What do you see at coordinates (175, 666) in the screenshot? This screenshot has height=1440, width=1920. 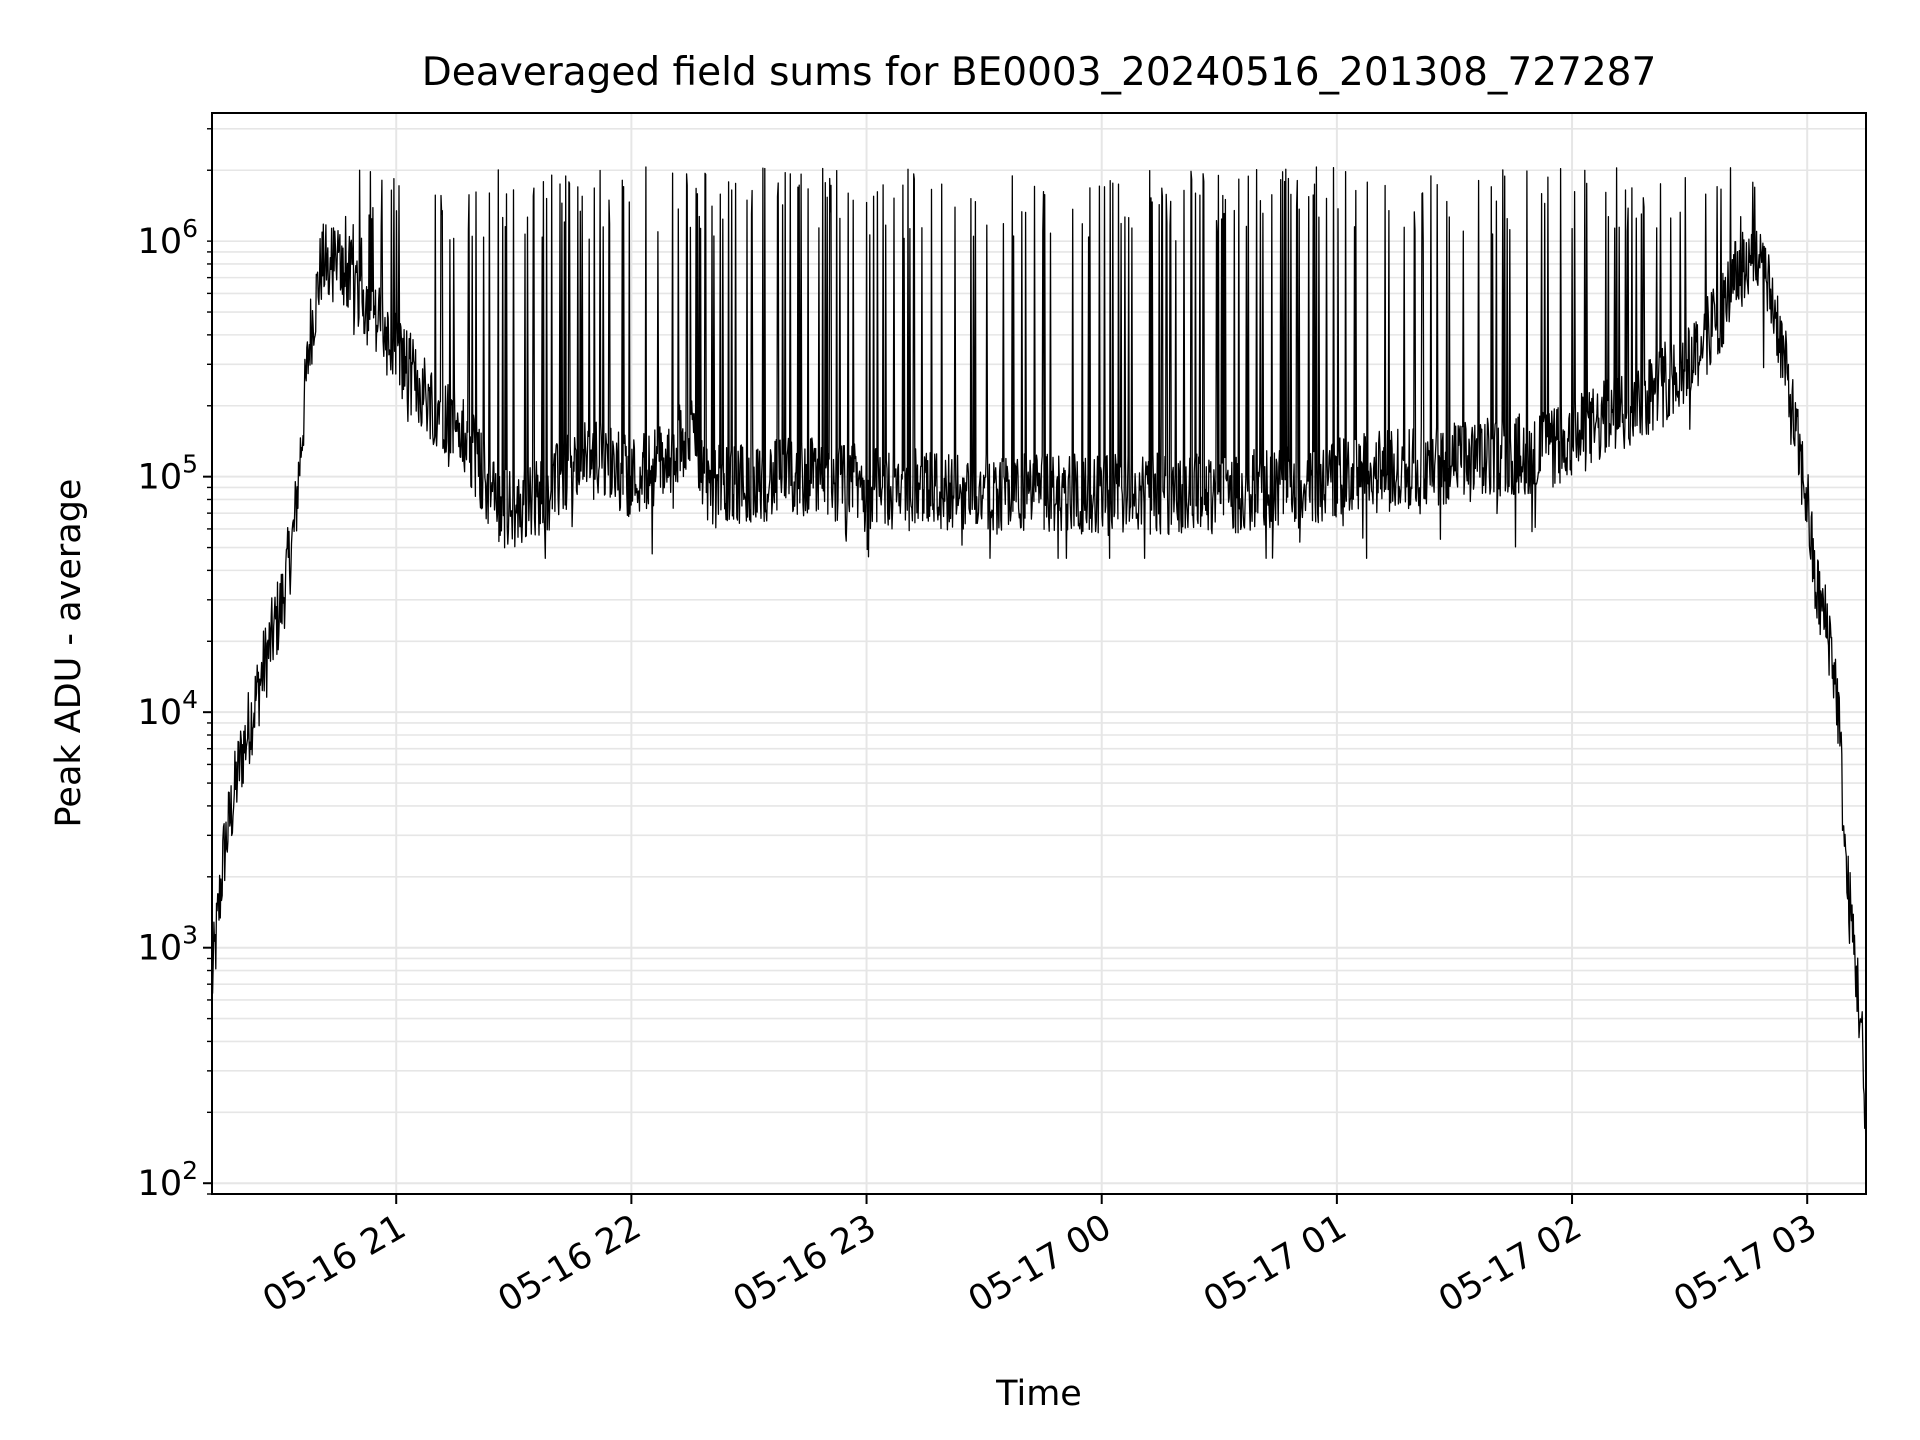 I see `y-axis: 10² 10³ 10⁴ 10⁵ 10⁶` at bounding box center [175, 666].